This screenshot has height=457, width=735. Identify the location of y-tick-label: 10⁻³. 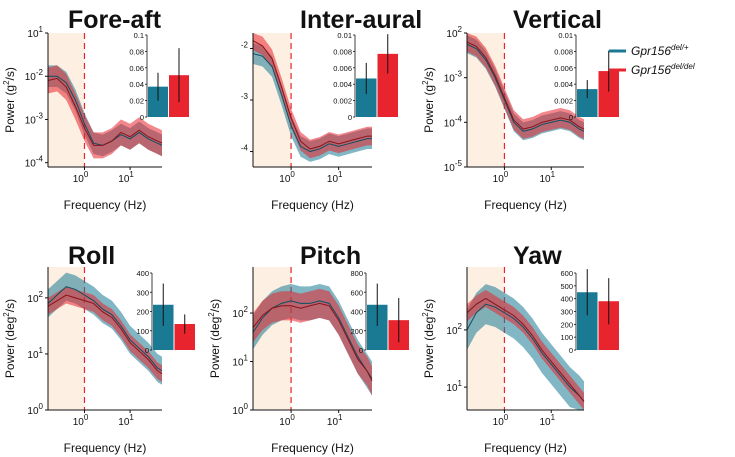
(34, 118).